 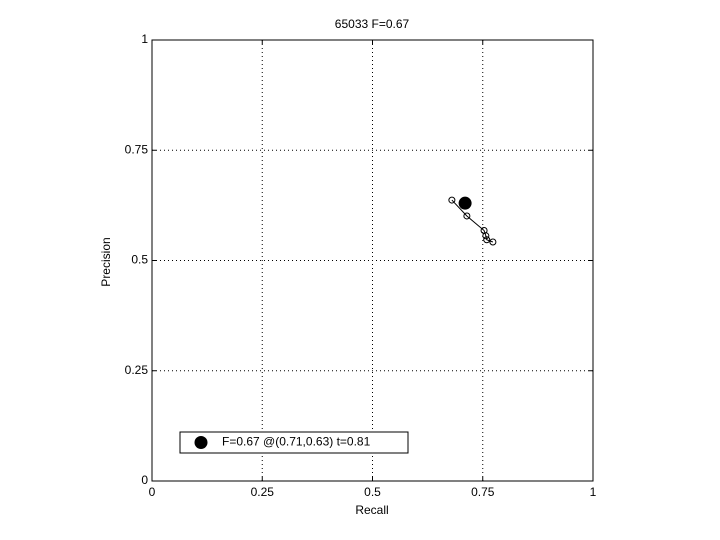 I want to click on legend-box, so click(x=294, y=442).